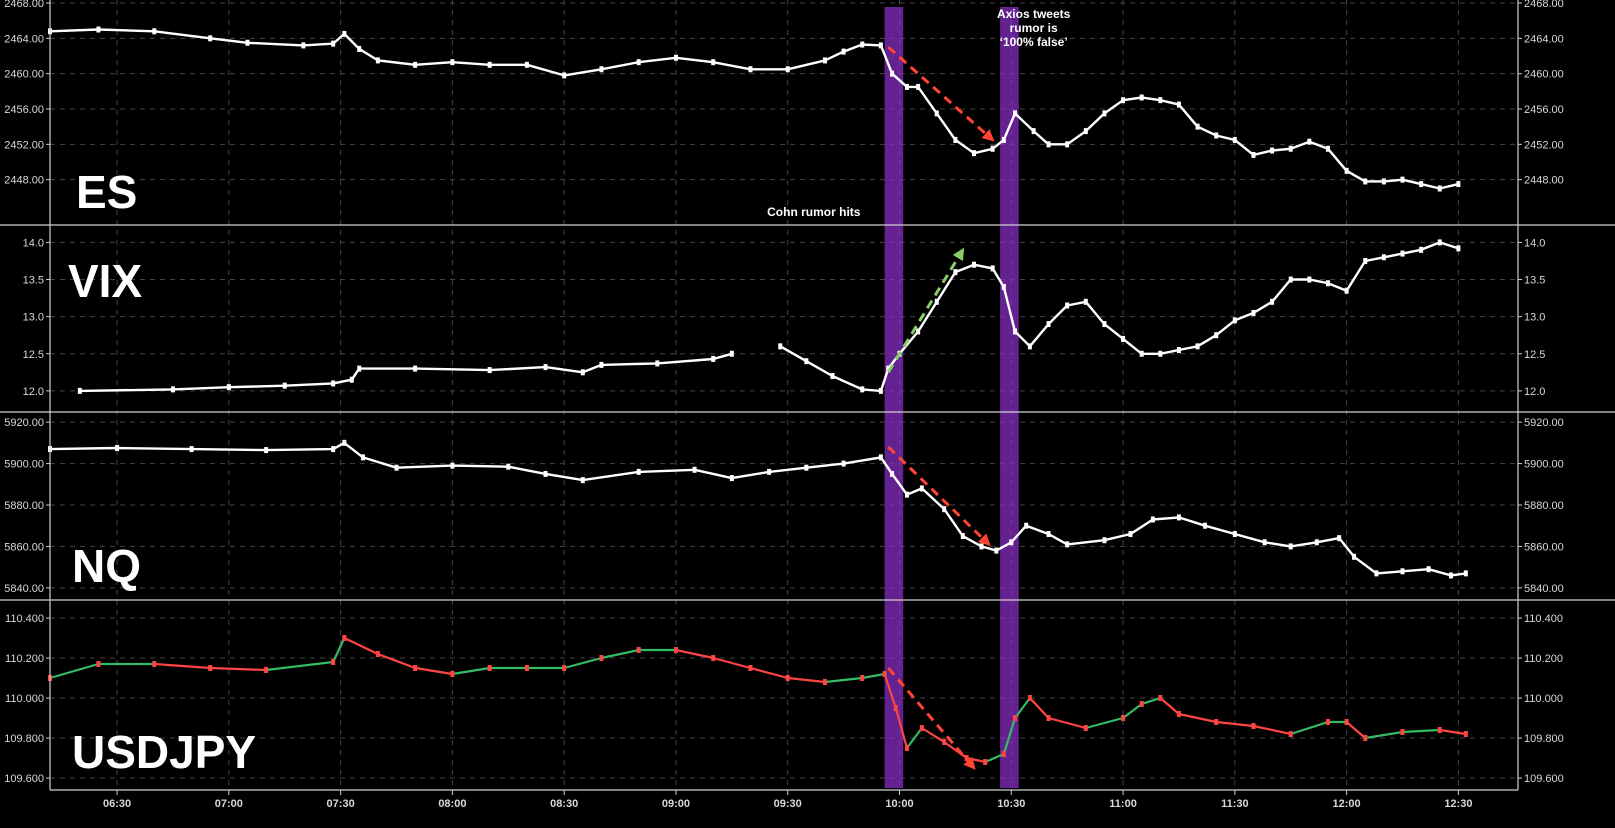 Image resolution: width=1615 pixels, height=828 pixels. I want to click on y-tick-label-right: 12.5, so click(1534, 355).